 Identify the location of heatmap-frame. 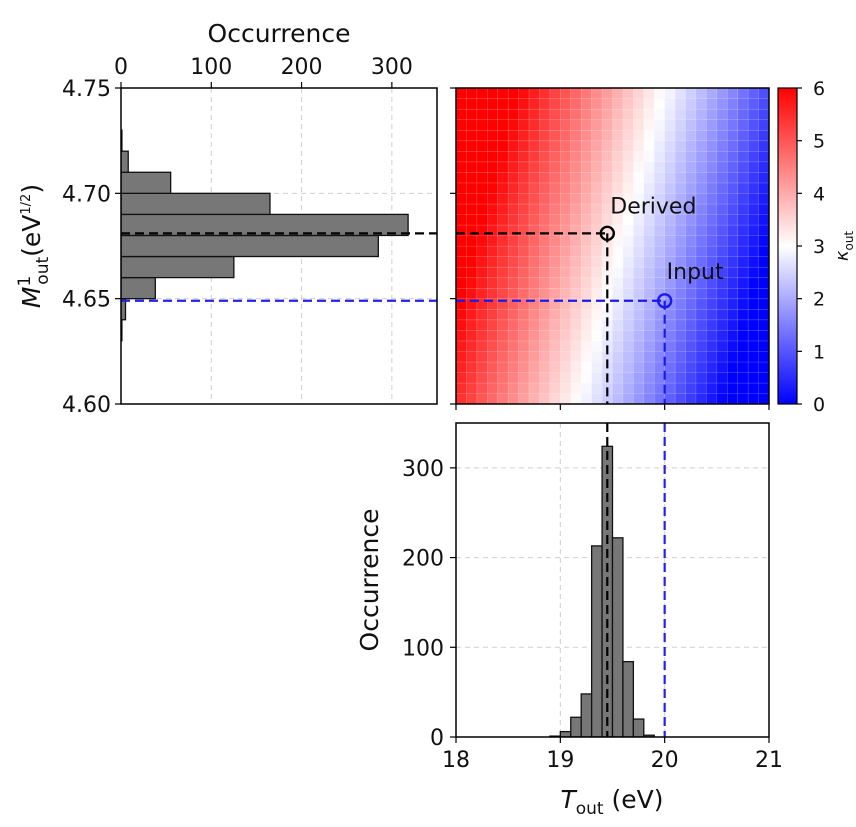
(612, 246).